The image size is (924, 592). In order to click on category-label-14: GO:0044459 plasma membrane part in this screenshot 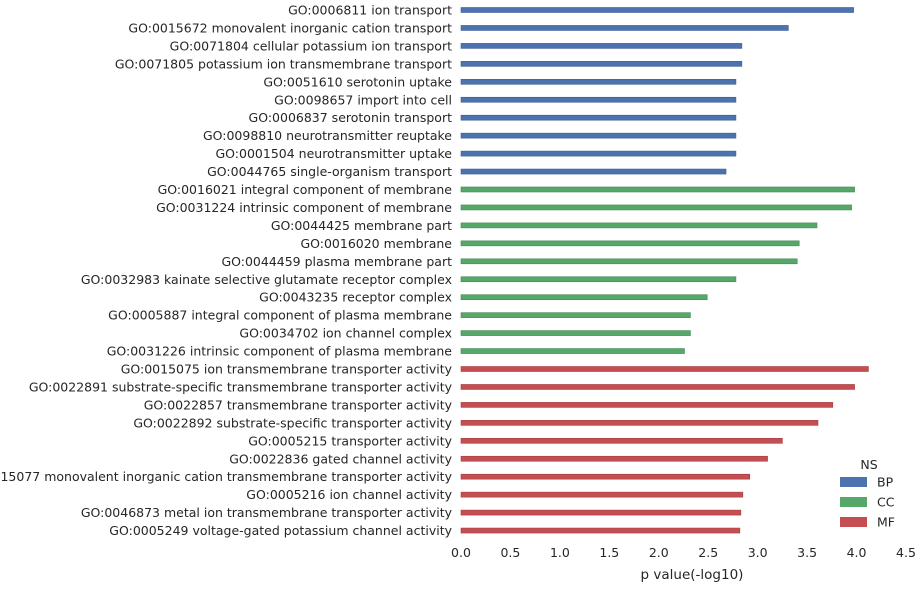, I will do `click(336, 261)`.